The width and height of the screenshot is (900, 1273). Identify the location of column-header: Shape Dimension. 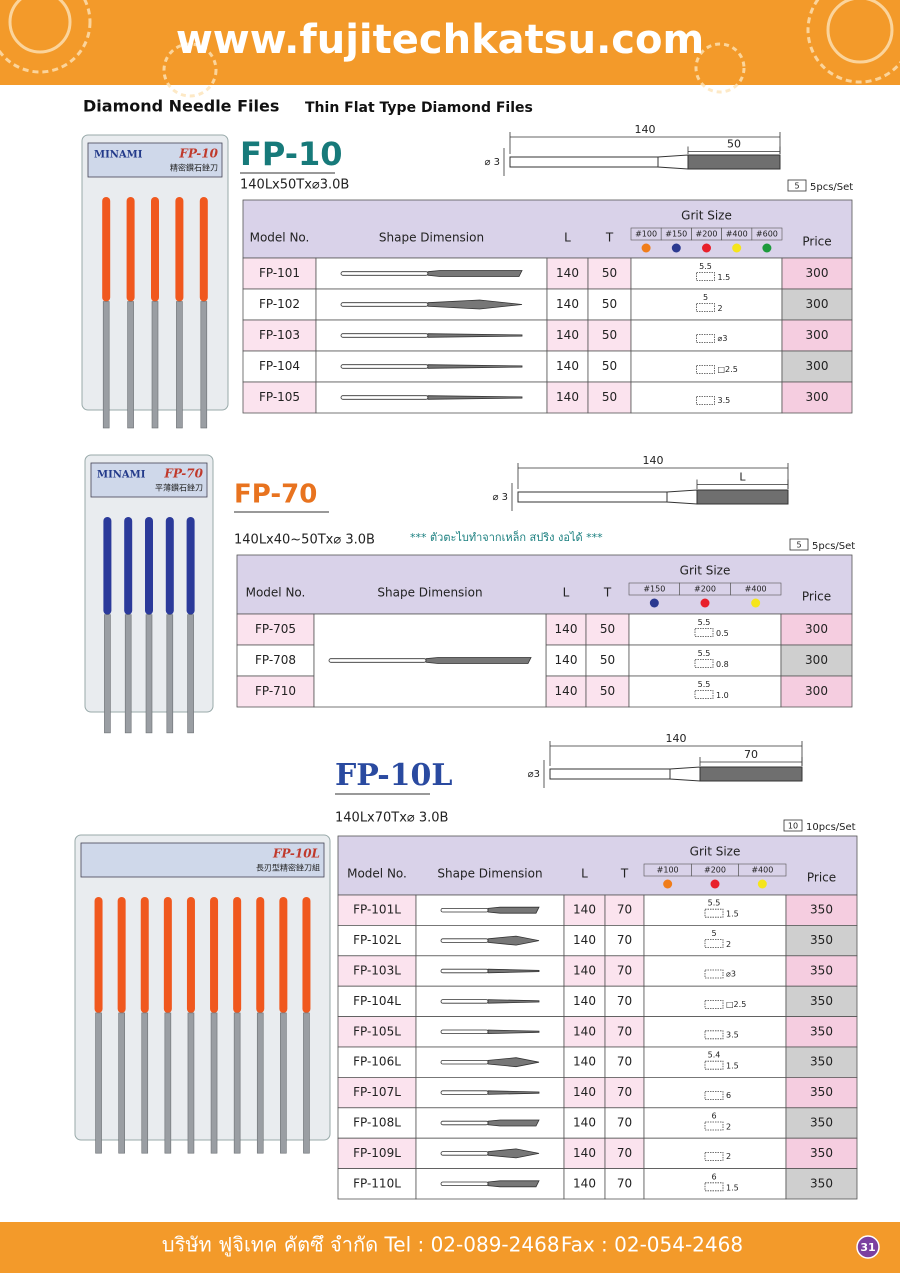
(429, 593).